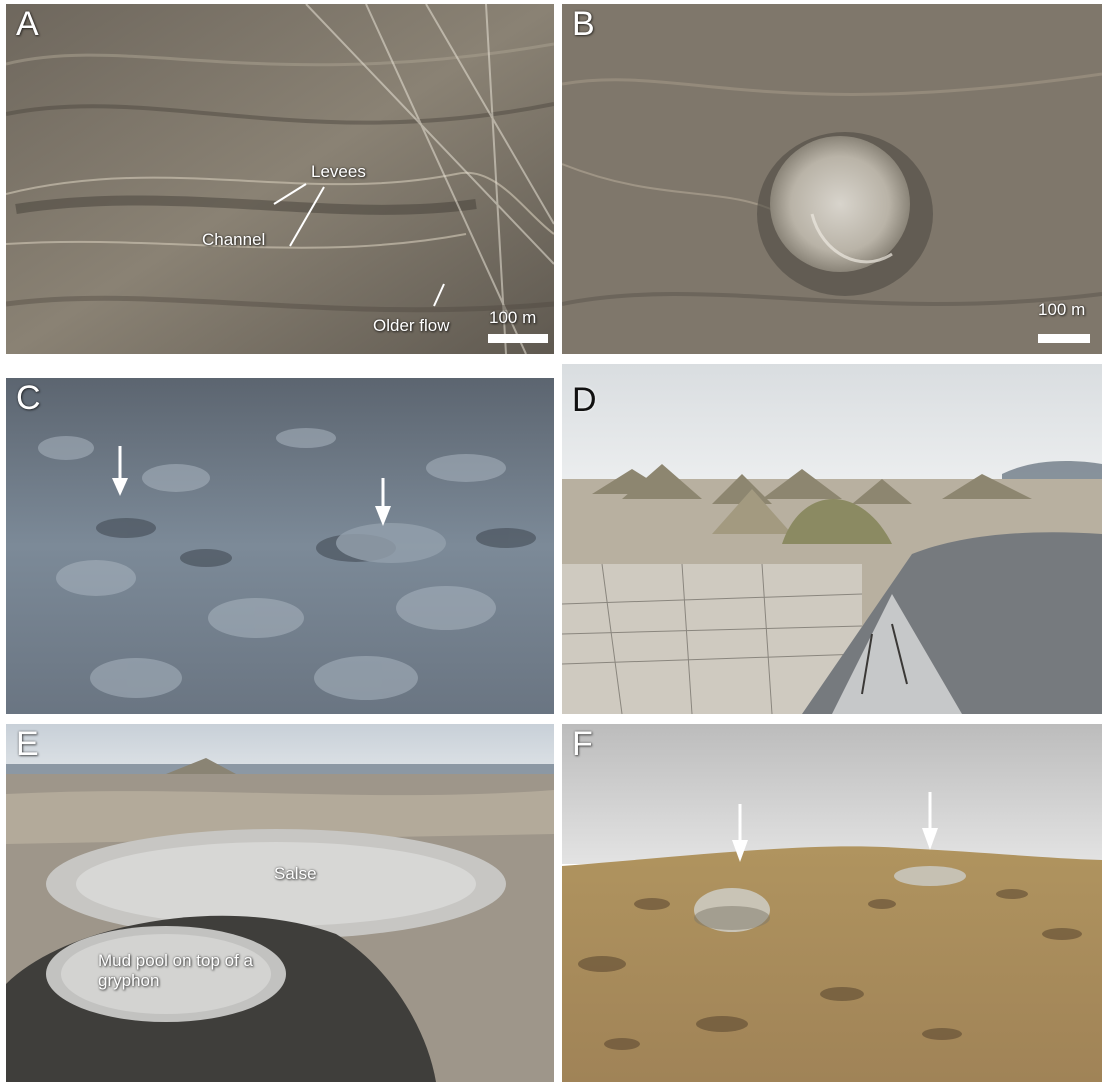 This screenshot has height=1086, width=1104. What do you see at coordinates (584, 400) in the screenshot?
I see `panel-d-label: D` at bounding box center [584, 400].